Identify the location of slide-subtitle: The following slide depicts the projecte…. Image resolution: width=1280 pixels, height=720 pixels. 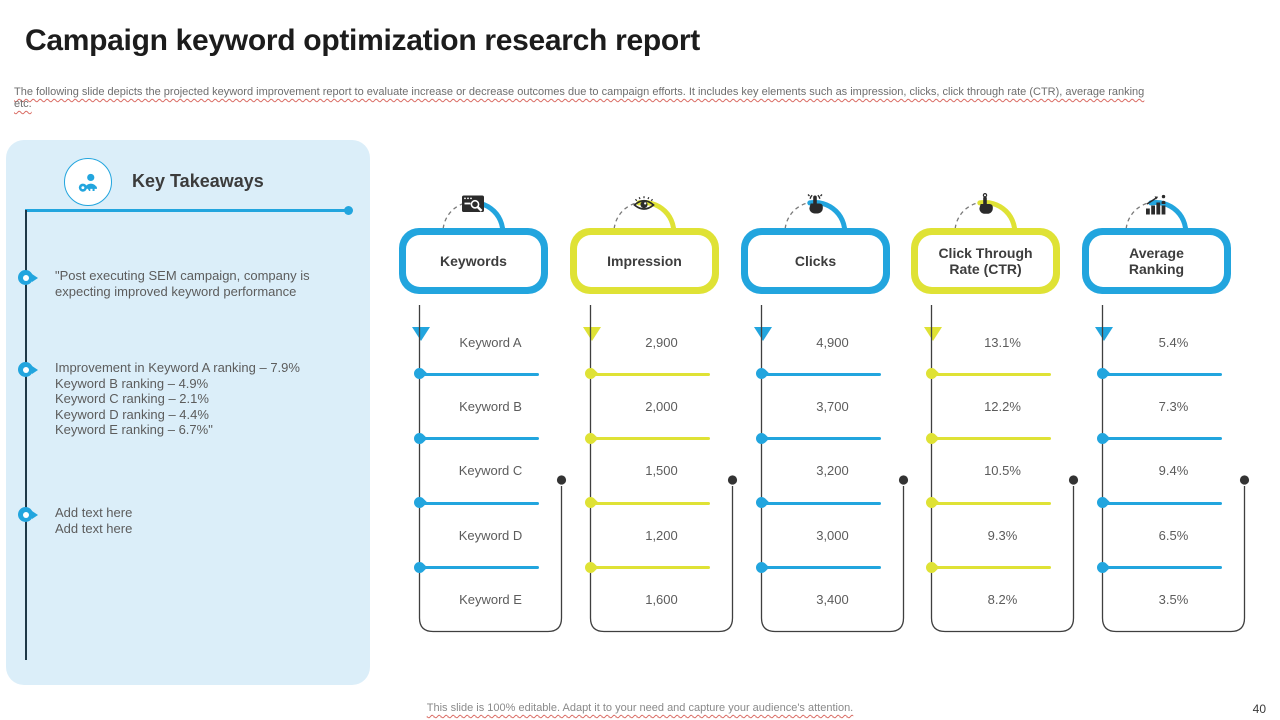
(579, 98).